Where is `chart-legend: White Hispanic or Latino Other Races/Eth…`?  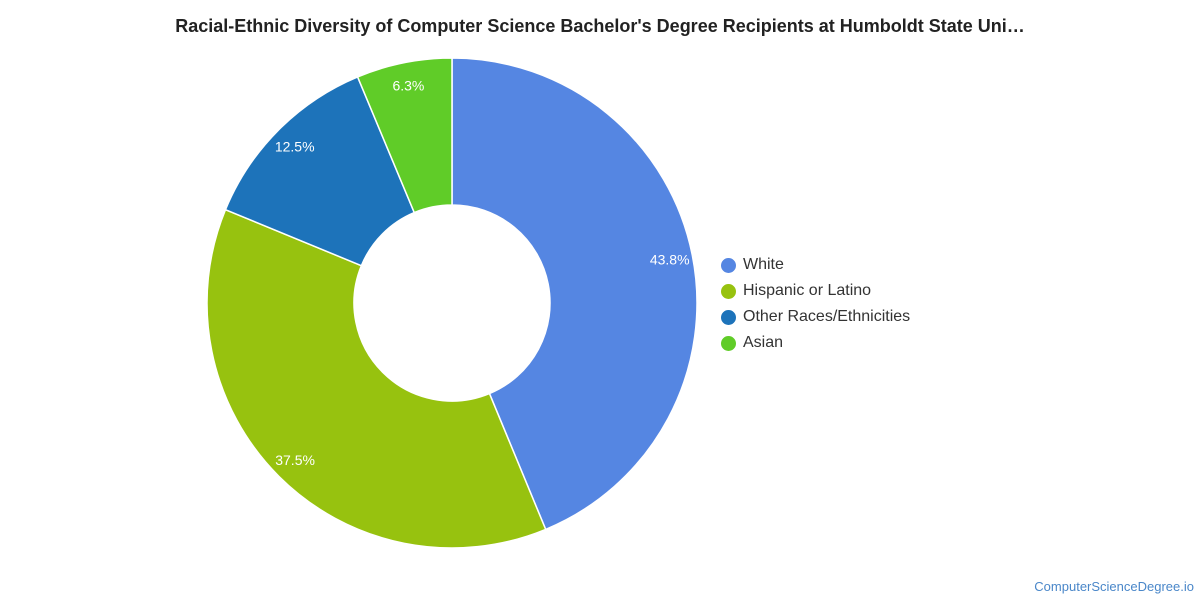 chart-legend: White Hispanic or Latino Other Races/Eth… is located at coordinates (815, 304).